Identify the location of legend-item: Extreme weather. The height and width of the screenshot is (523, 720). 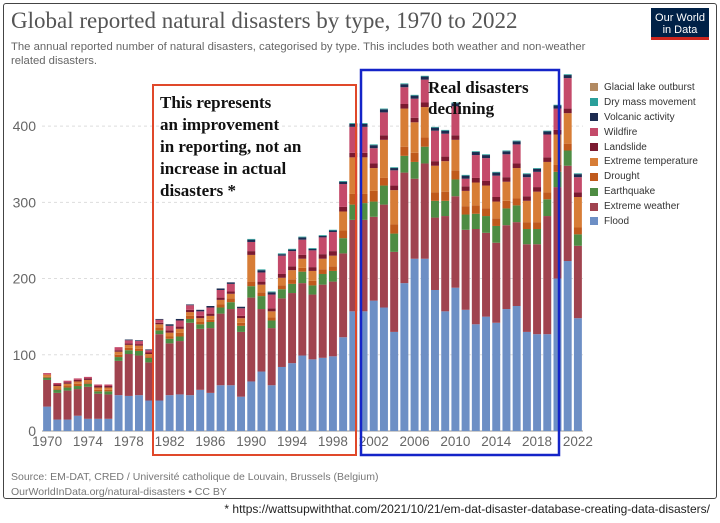
(644, 206).